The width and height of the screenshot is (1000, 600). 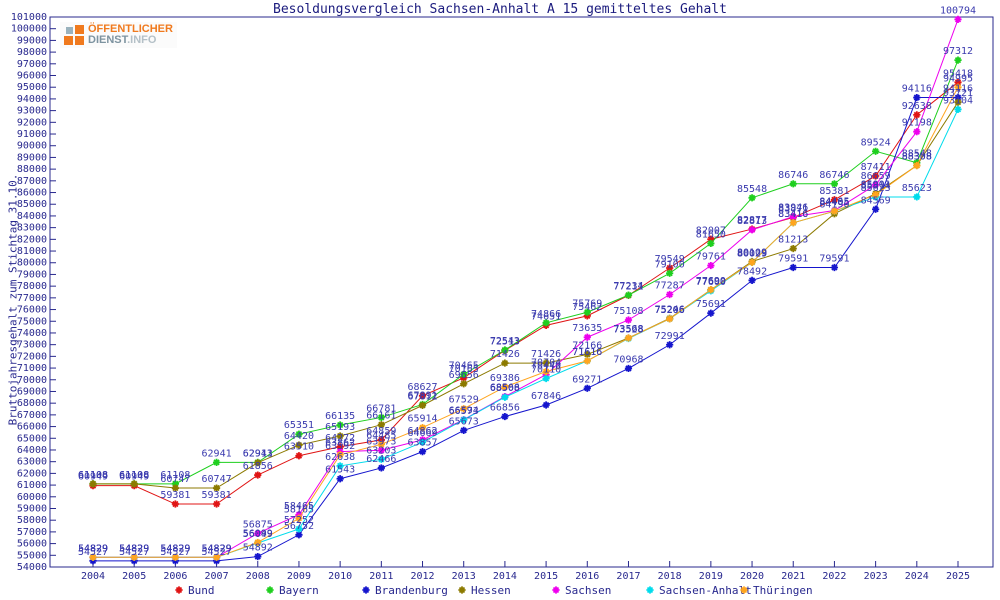 I want to click on value-label: 68508, so click(x=505, y=388).